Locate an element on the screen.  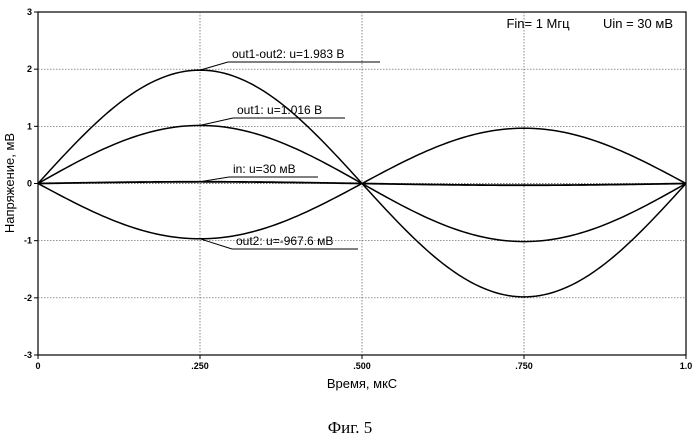
frequency-note: Fin= 1 Мгц is located at coordinates (538, 23).